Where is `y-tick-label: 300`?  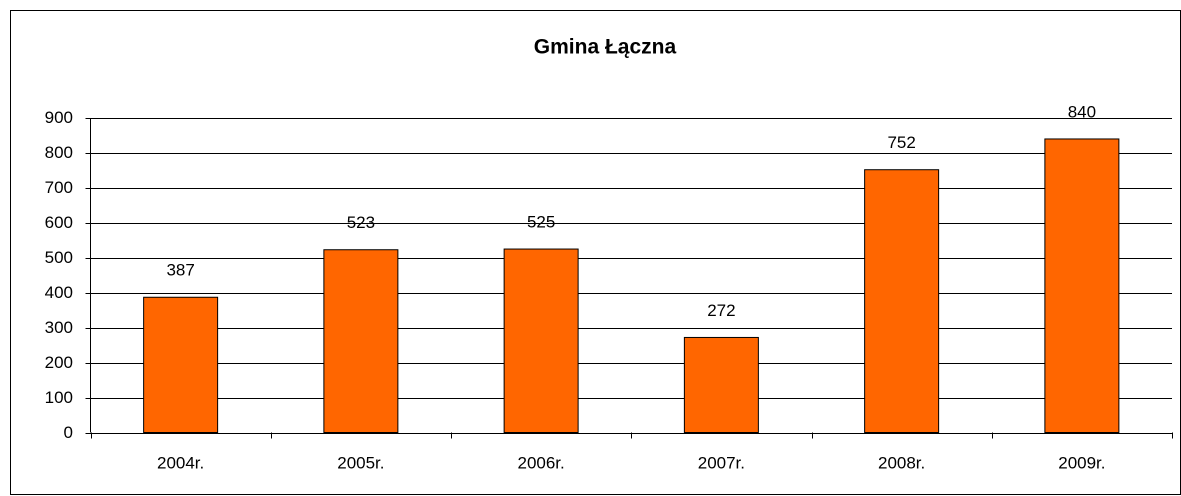 y-tick-label: 300 is located at coordinates (59, 327).